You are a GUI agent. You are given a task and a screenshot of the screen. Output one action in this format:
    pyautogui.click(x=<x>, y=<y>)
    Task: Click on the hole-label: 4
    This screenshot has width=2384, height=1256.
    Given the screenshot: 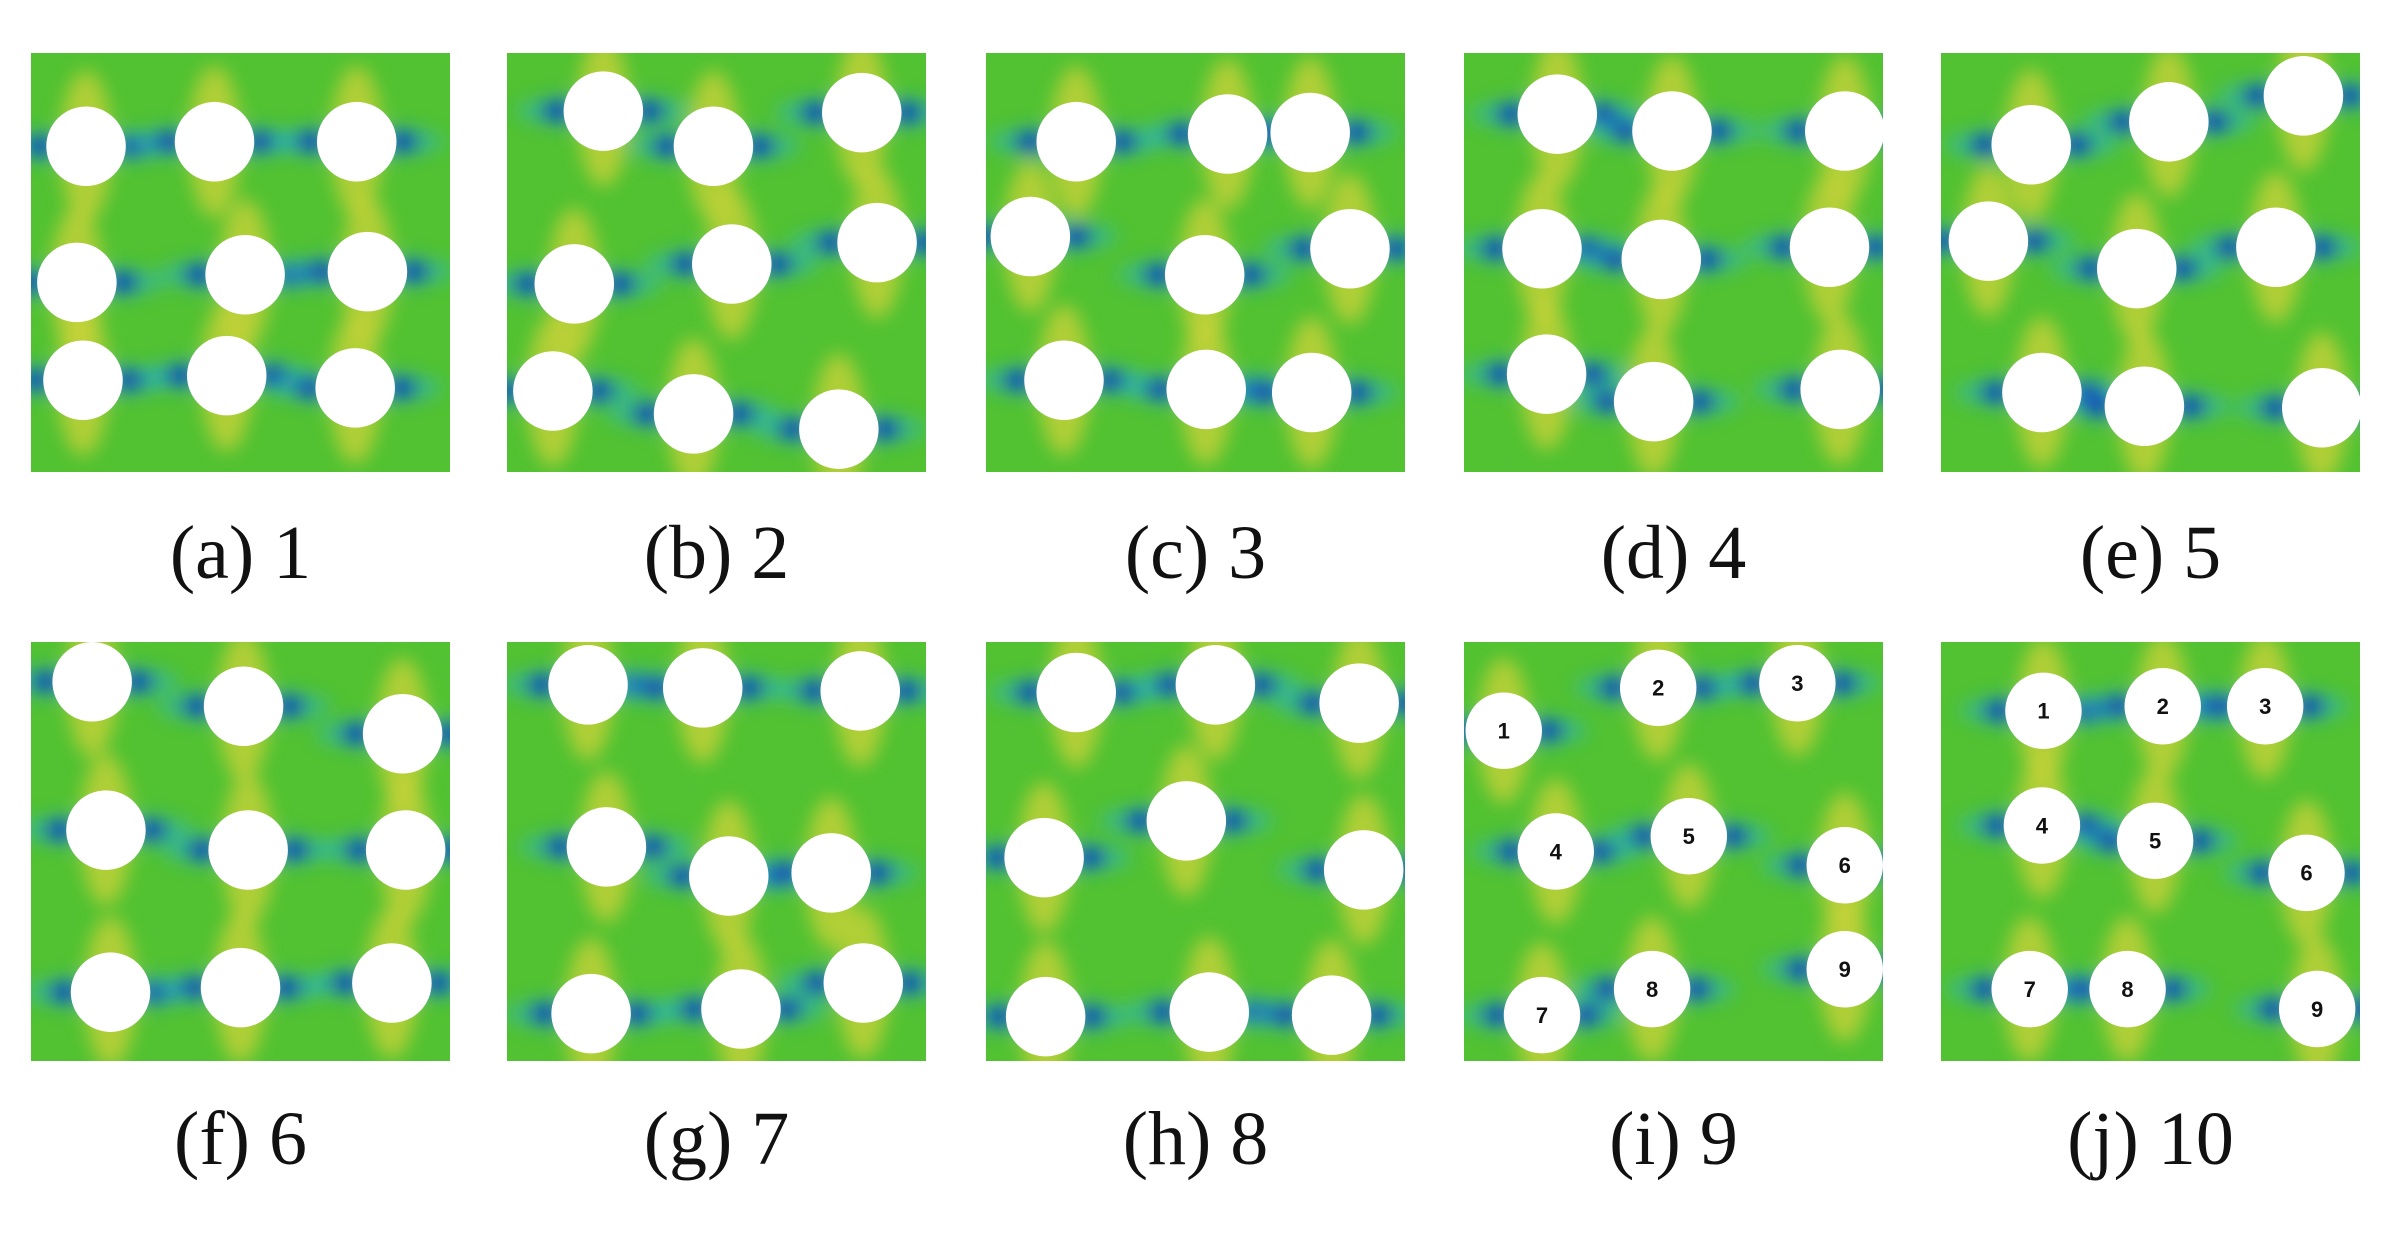 What is the action you would take?
    pyautogui.click(x=2042, y=825)
    